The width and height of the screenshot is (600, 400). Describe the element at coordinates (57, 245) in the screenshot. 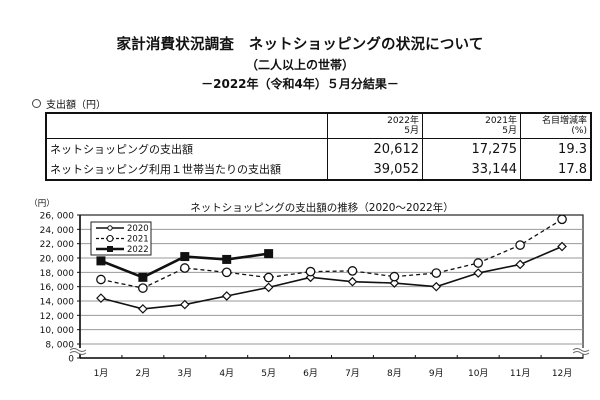

I see `y-tick-label: 22, 000` at that location.